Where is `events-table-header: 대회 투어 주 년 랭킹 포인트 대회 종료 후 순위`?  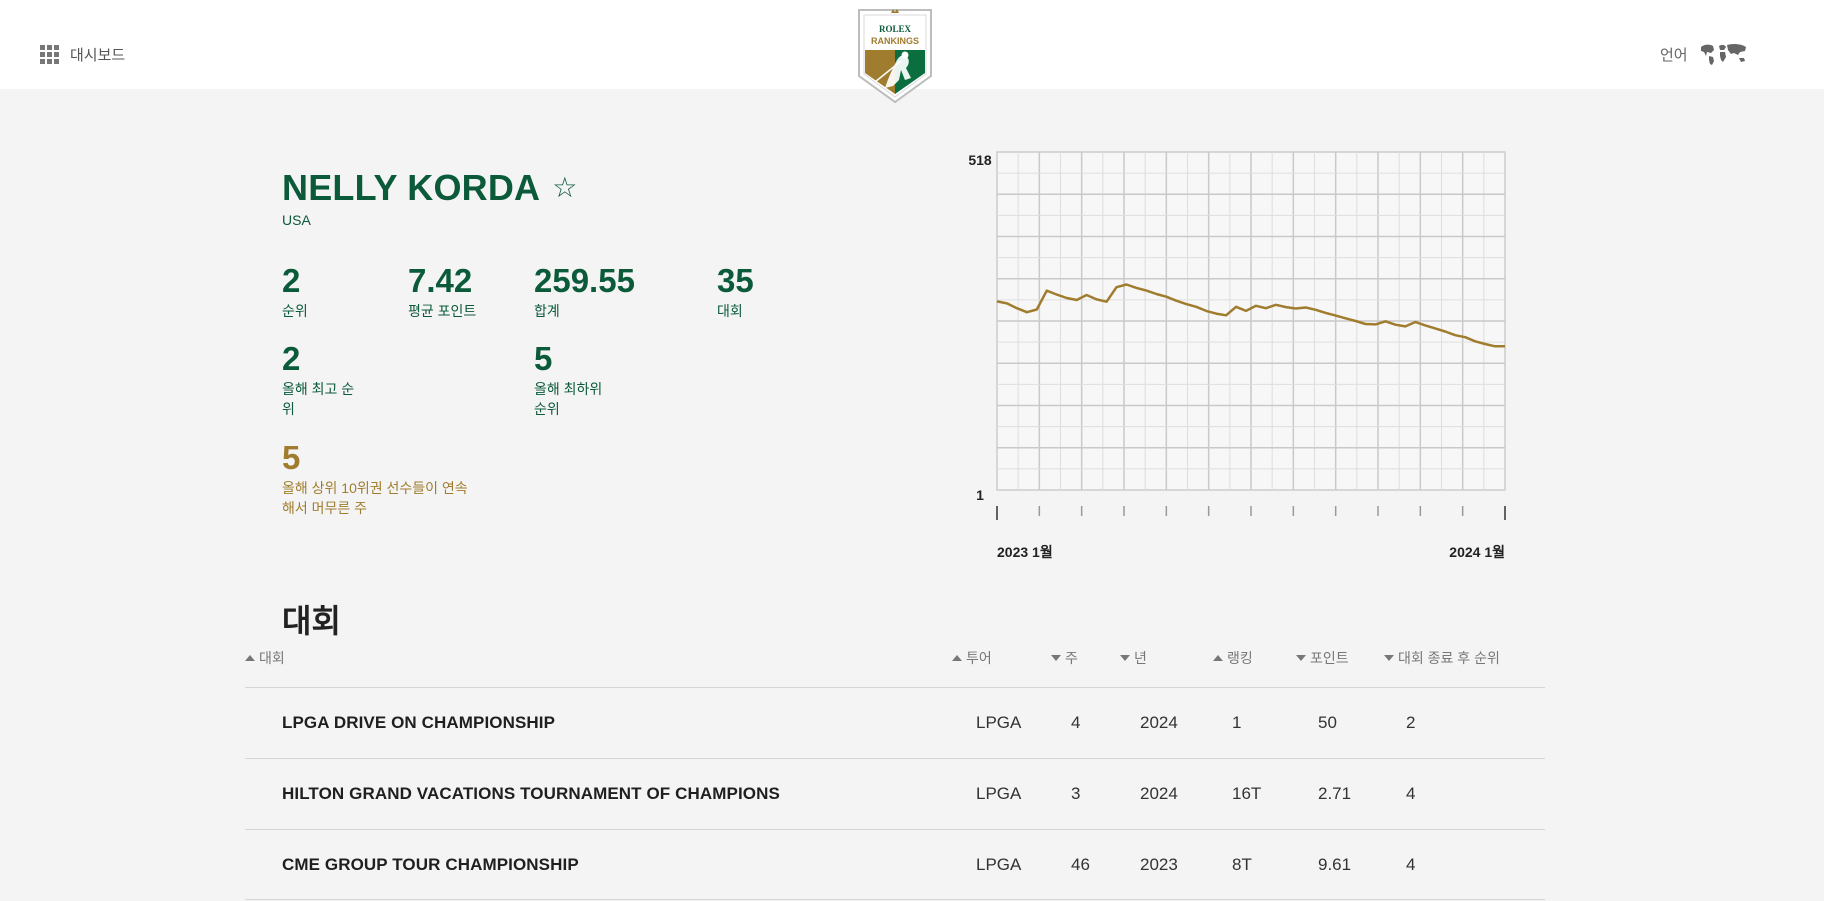
events-table-header: 대회 투어 주 년 랭킹 포인트 대회 종료 후 순위 is located at coordinates (895, 668).